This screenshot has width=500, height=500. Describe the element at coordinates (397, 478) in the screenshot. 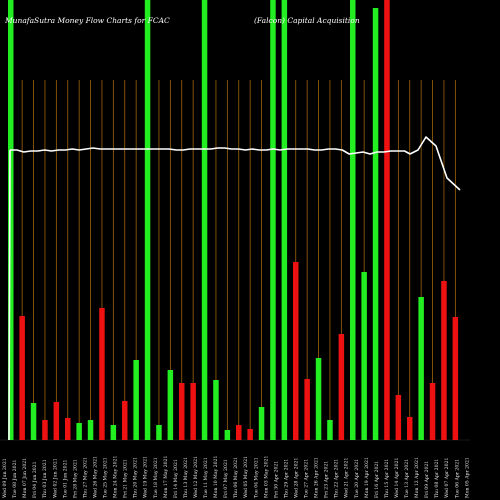

I see `x-tick-label: Wed 14 Apr 2021` at that location.